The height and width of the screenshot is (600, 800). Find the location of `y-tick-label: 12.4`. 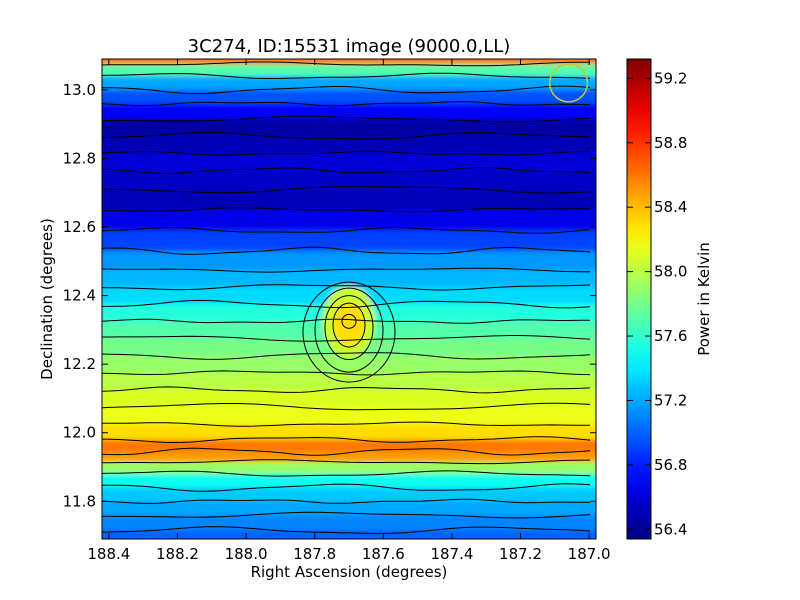

y-tick-label: 12.4 is located at coordinates (79, 296).